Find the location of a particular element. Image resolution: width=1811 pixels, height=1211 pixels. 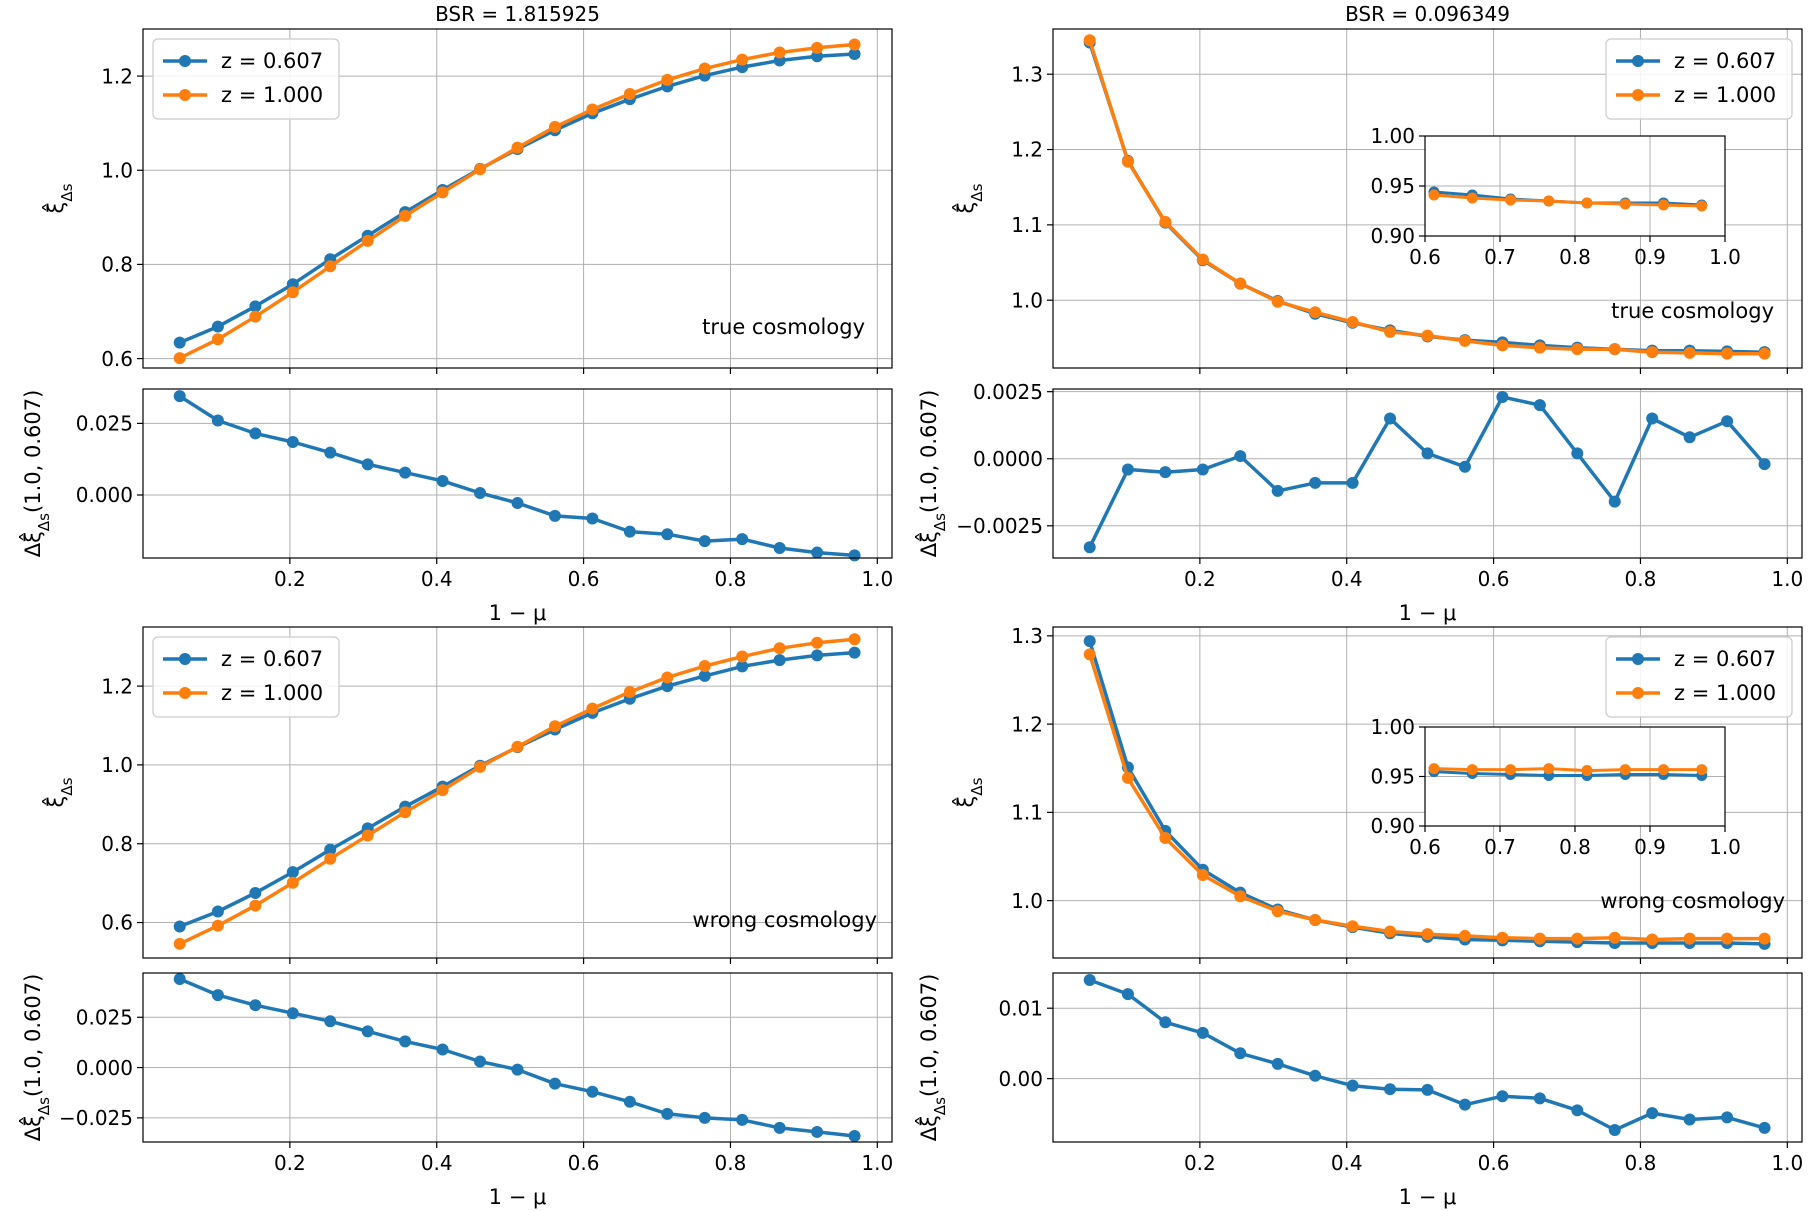

bottom-left-diff-x-tick-label: 0.2 is located at coordinates (290, 1163).